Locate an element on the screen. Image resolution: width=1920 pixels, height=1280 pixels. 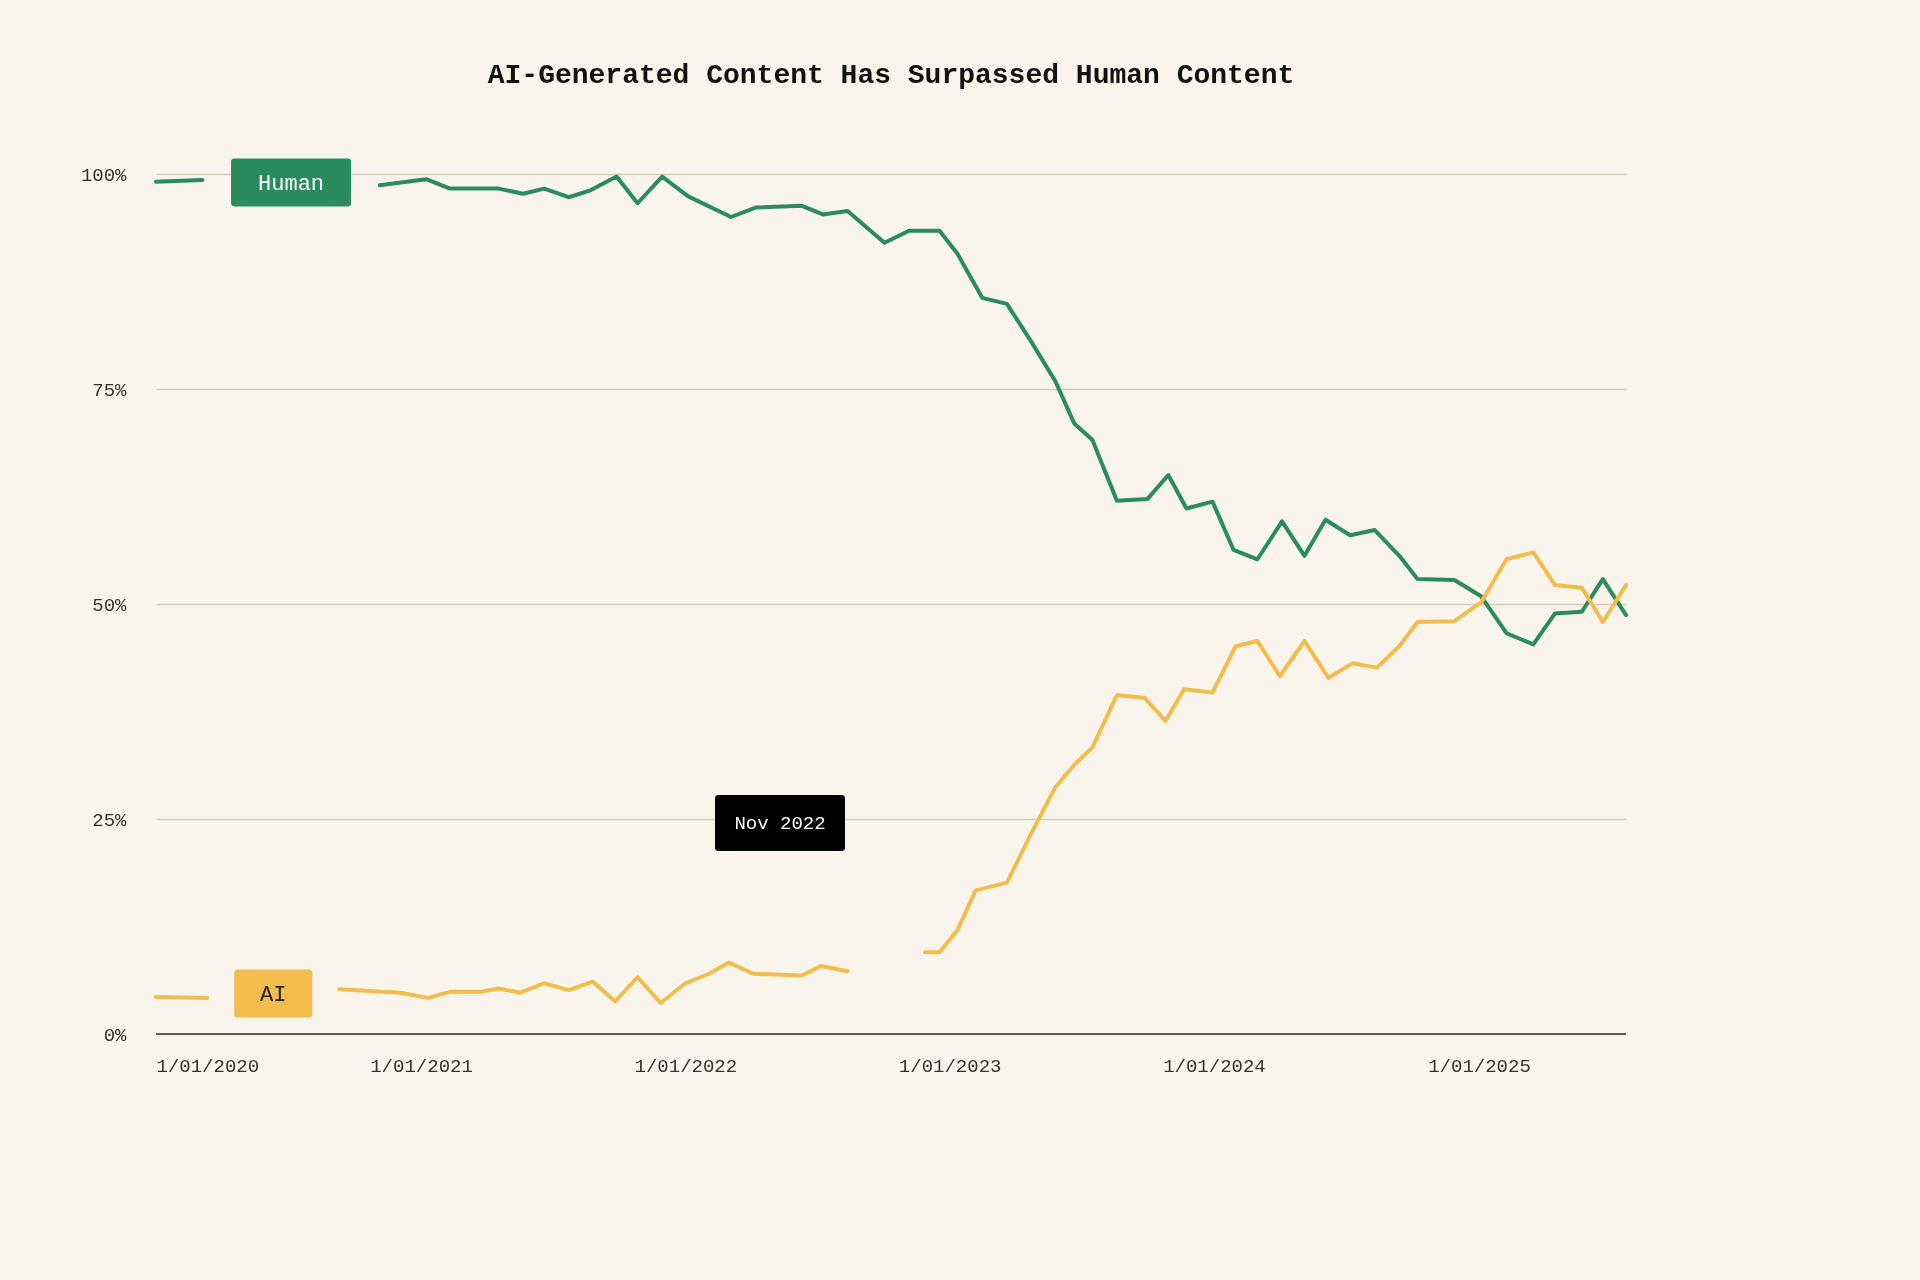
text: Human is located at coordinates (291, 184).